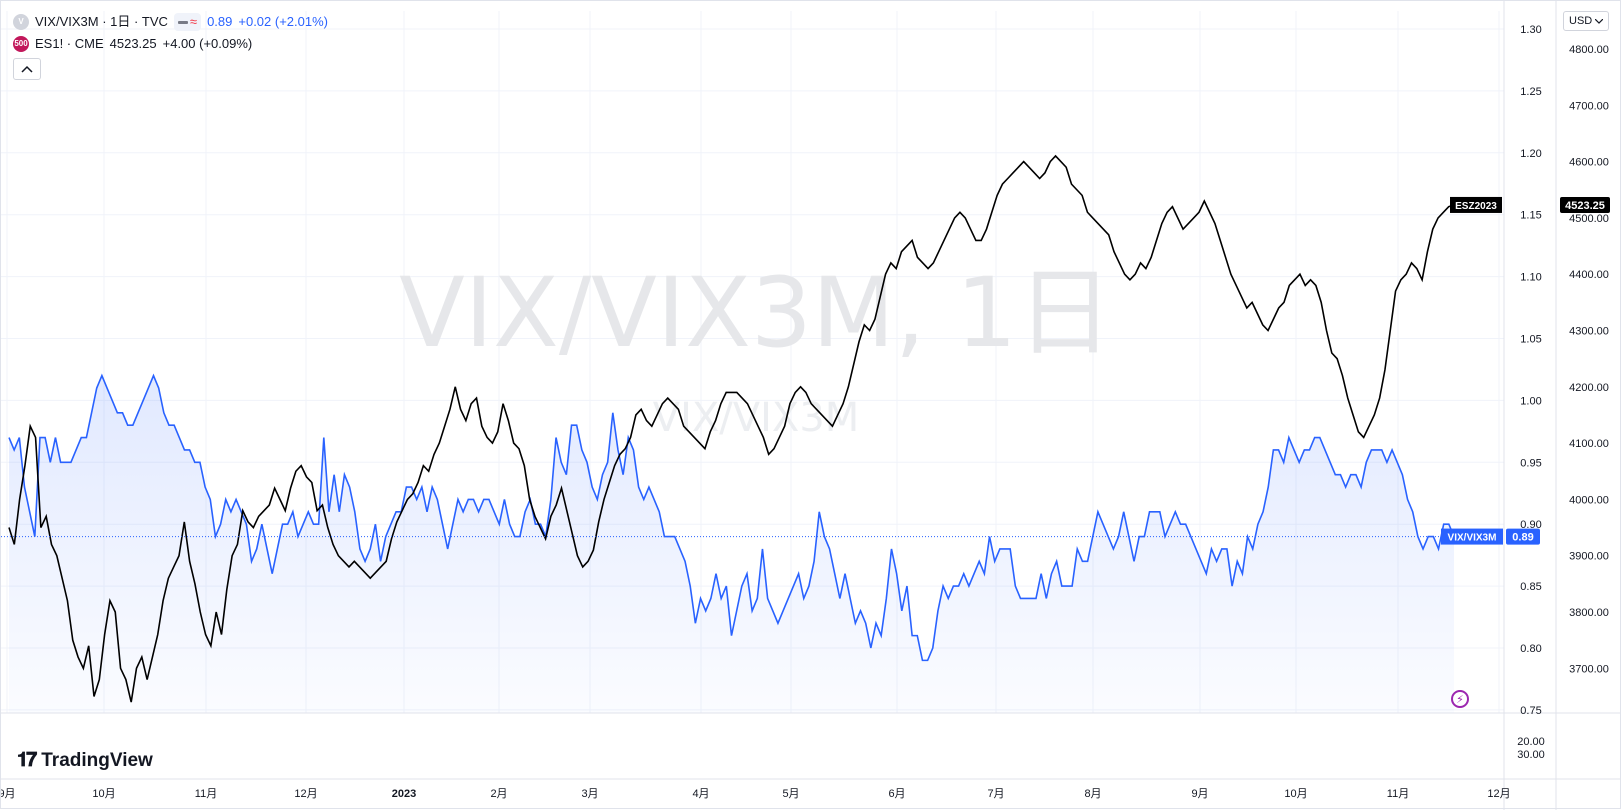 This screenshot has width=1621, height=810. I want to click on y-left-tick-label: 0.80, so click(1530, 649).